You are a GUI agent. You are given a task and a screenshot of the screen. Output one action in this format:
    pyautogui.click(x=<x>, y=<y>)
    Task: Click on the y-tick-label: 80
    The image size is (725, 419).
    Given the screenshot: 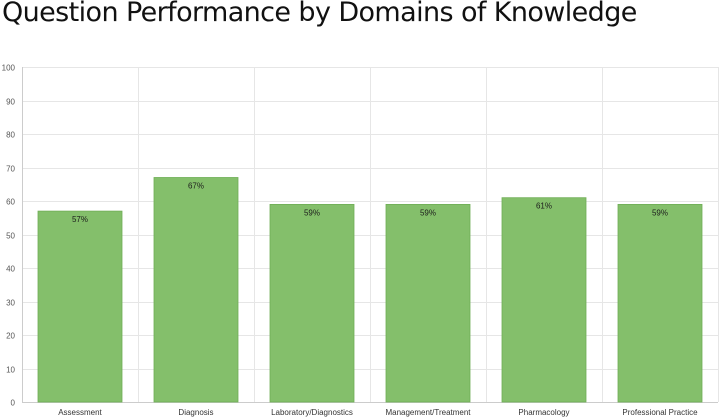 What is the action you would take?
    pyautogui.click(x=10, y=135)
    